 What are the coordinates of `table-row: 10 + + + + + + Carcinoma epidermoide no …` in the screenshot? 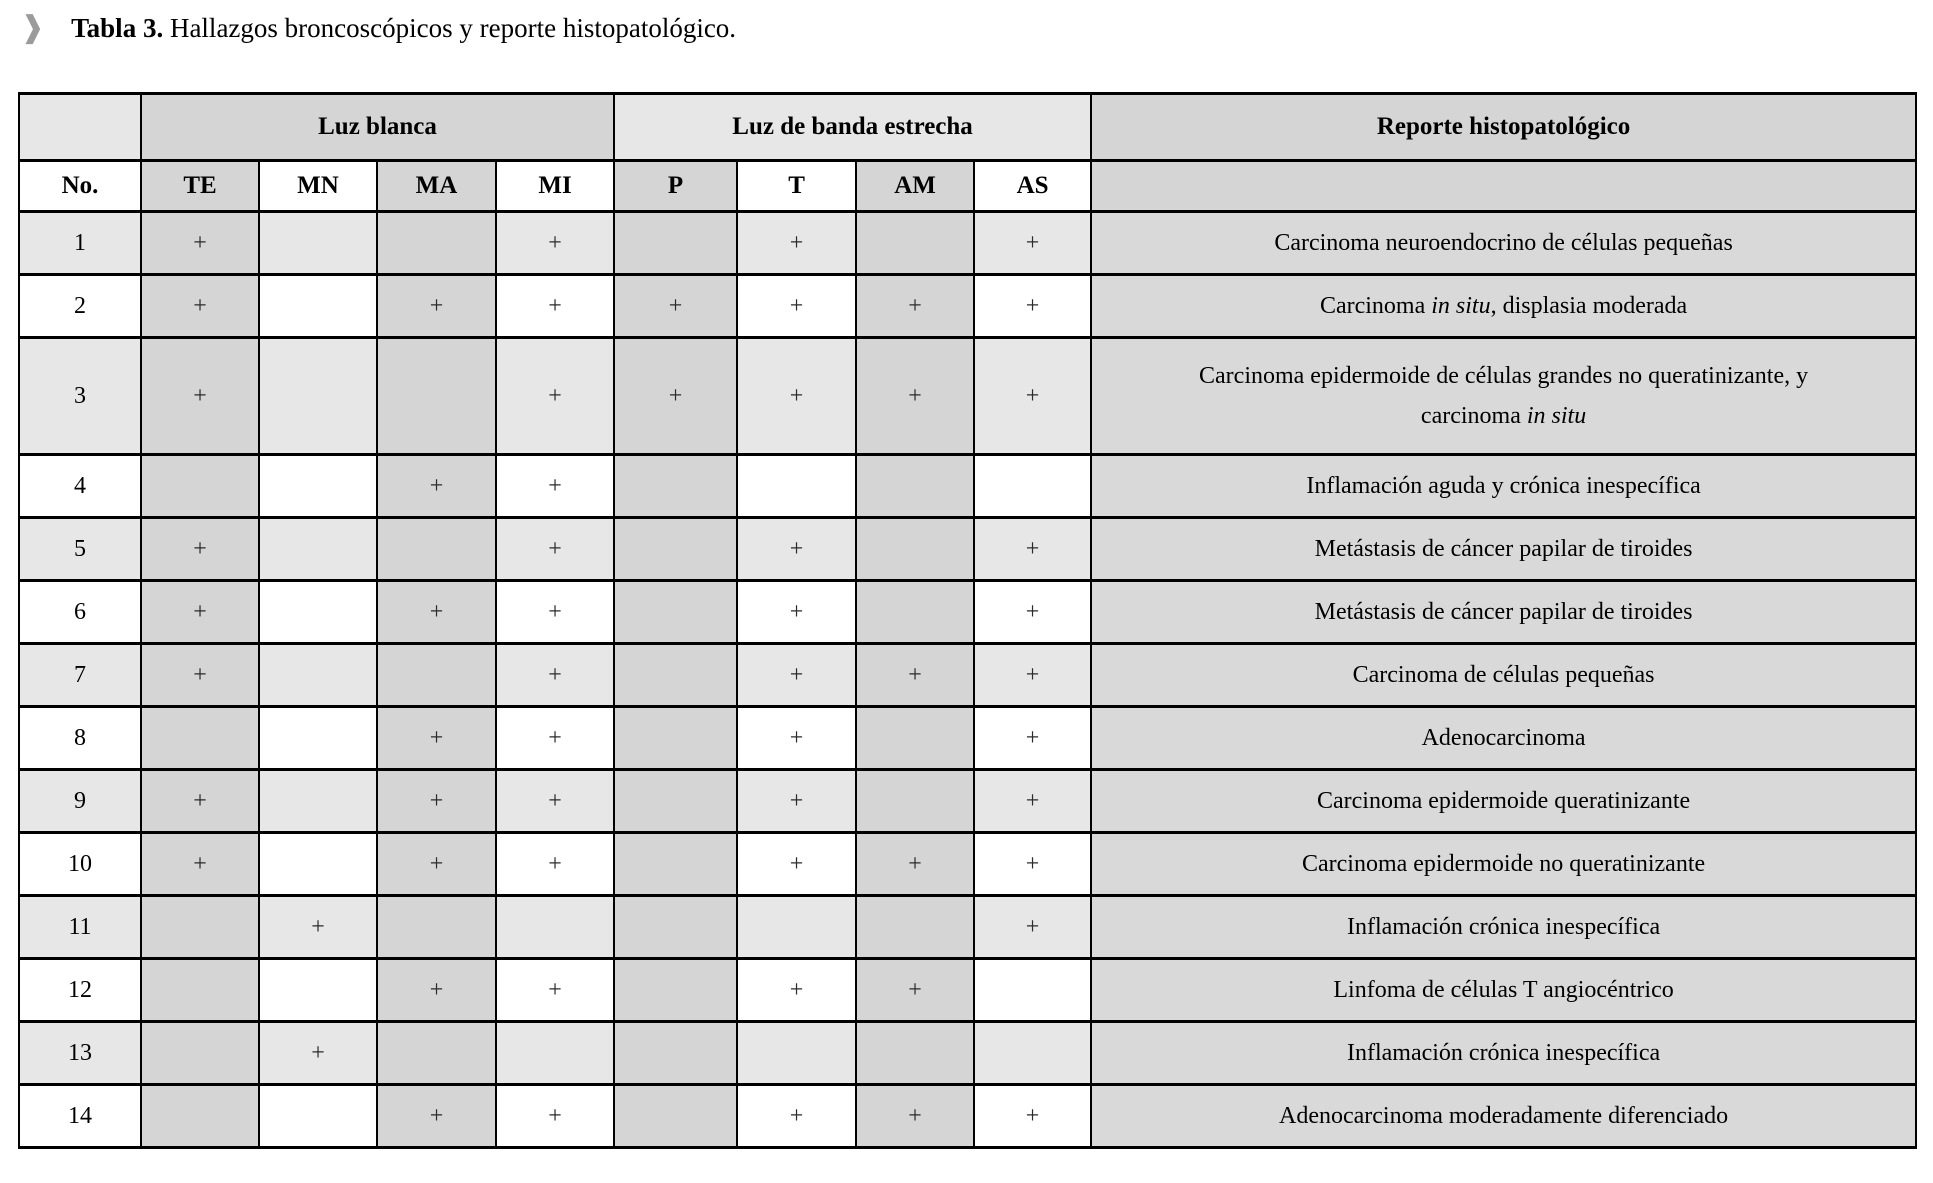 It's located at (968, 864).